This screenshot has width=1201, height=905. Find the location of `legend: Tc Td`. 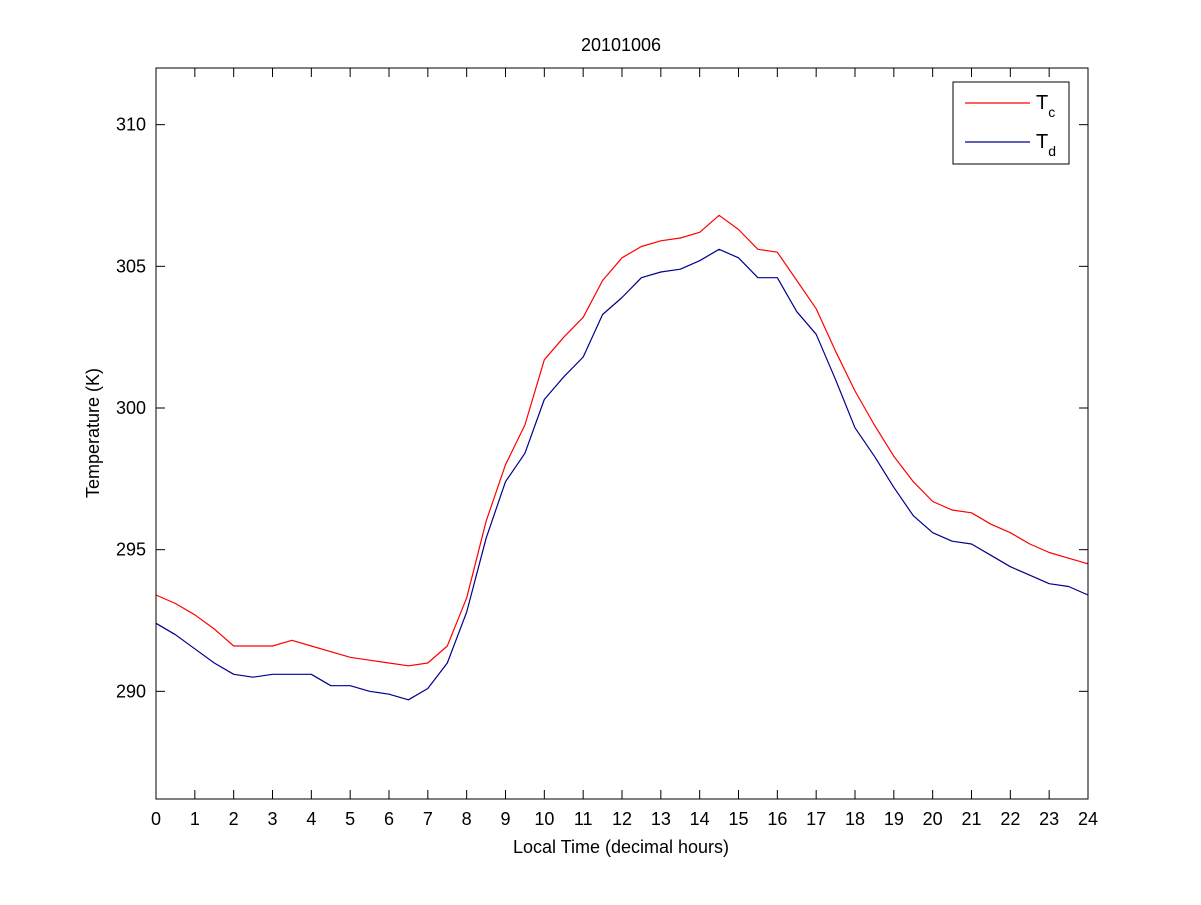

legend: Tc Td is located at coordinates (1011, 123).